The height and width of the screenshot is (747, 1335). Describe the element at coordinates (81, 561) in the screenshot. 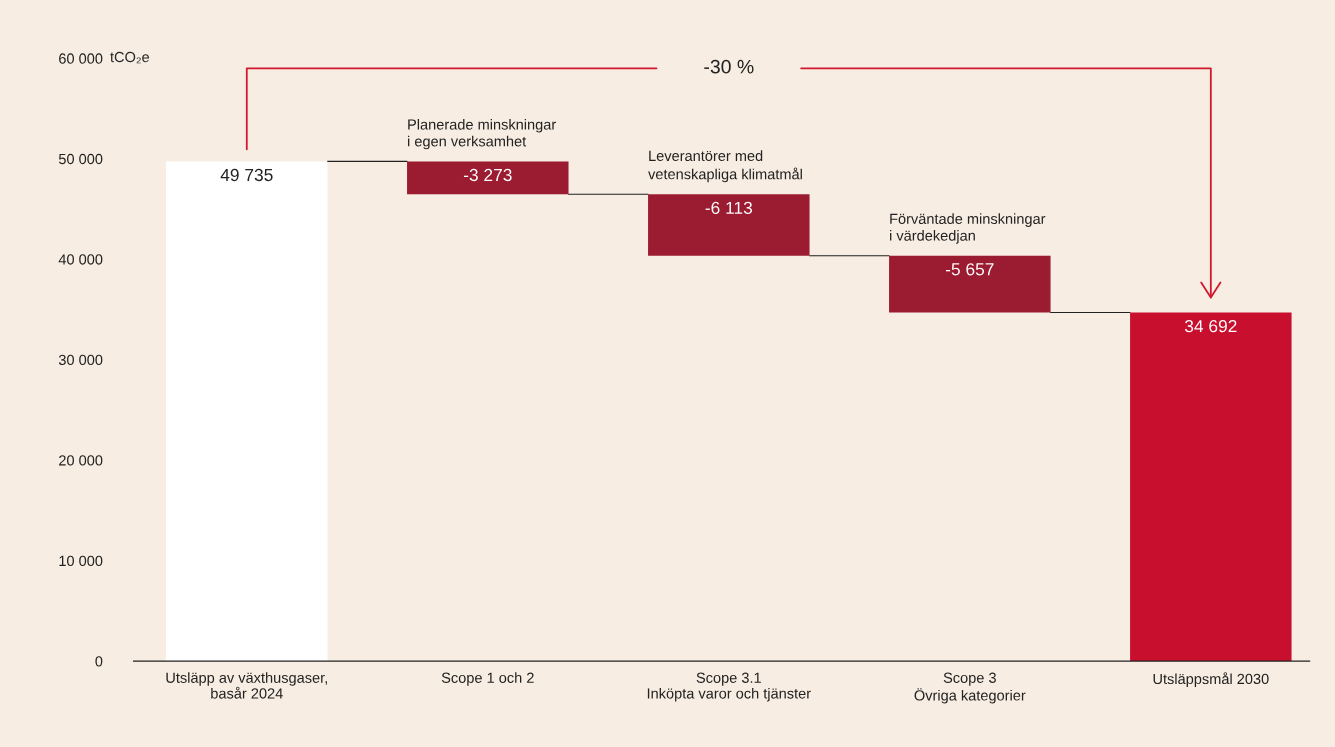

I see `y-tick-label: 10 000` at that location.